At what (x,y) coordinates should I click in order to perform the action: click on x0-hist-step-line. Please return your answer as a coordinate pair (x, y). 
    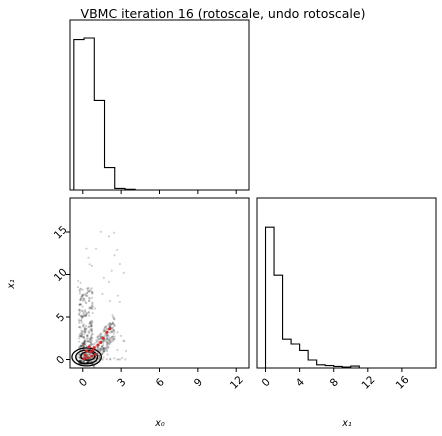
    Looking at the image, I should click on (104, 113).